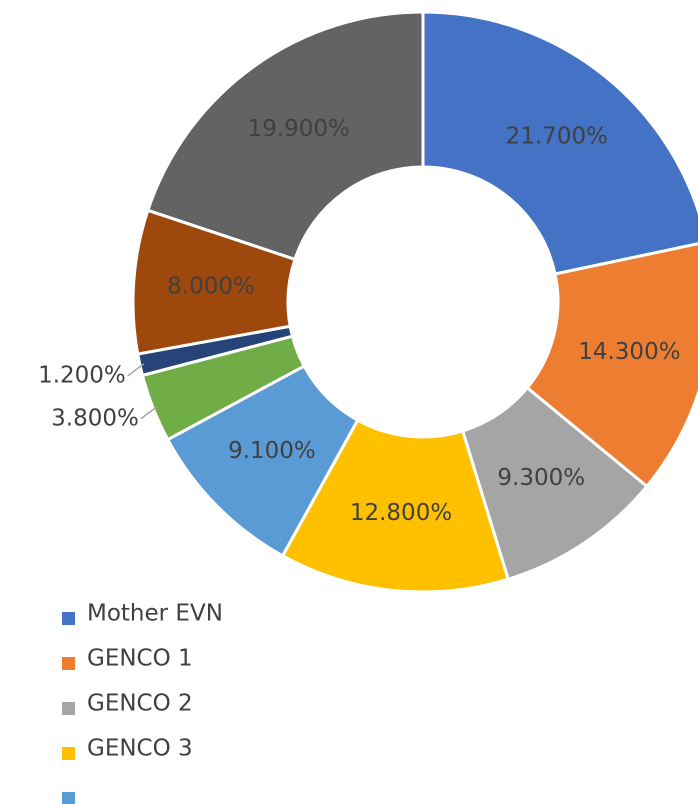  What do you see at coordinates (155, 614) in the screenshot?
I see `legend-label: Mother EVN` at bounding box center [155, 614].